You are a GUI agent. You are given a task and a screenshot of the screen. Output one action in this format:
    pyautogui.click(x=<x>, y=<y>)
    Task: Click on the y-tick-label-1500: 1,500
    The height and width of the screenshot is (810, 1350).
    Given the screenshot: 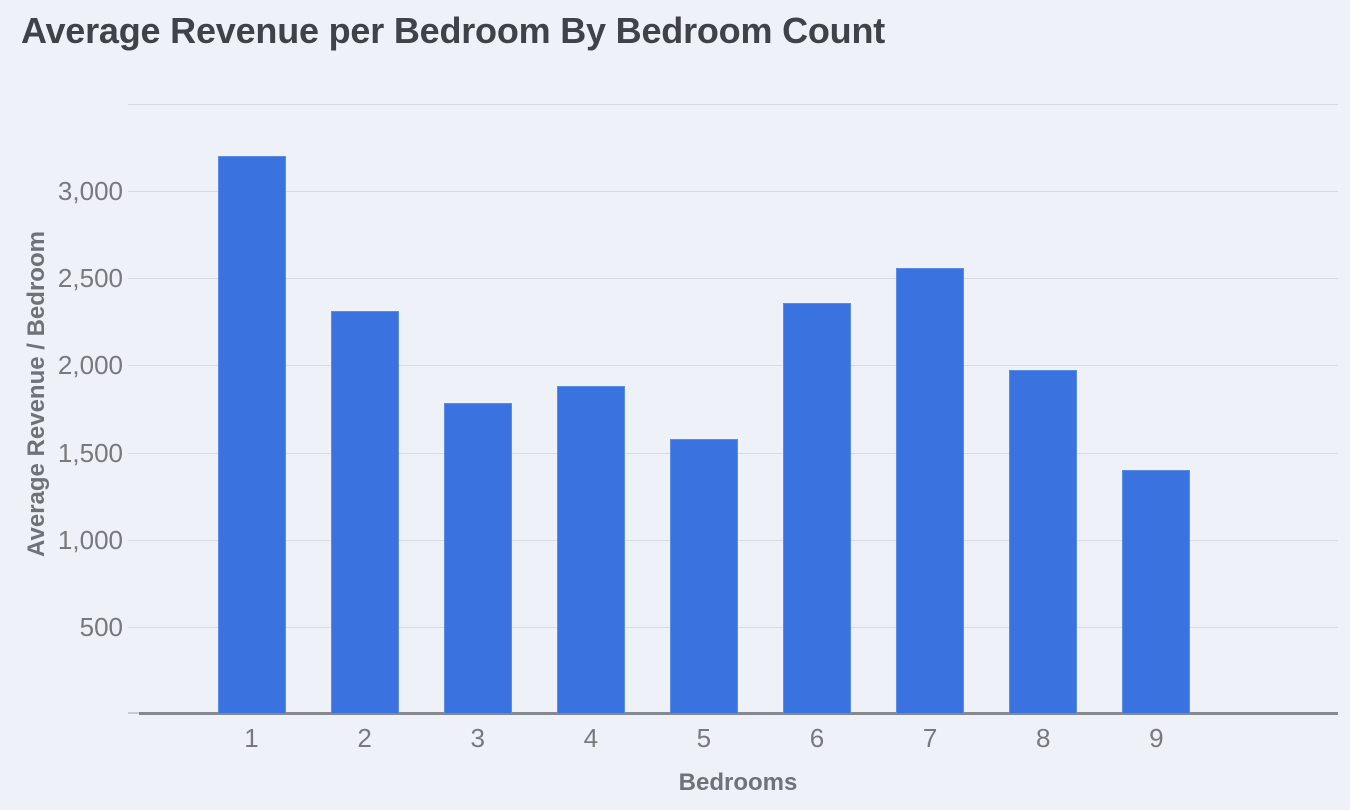 What is the action you would take?
    pyautogui.click(x=90, y=452)
    